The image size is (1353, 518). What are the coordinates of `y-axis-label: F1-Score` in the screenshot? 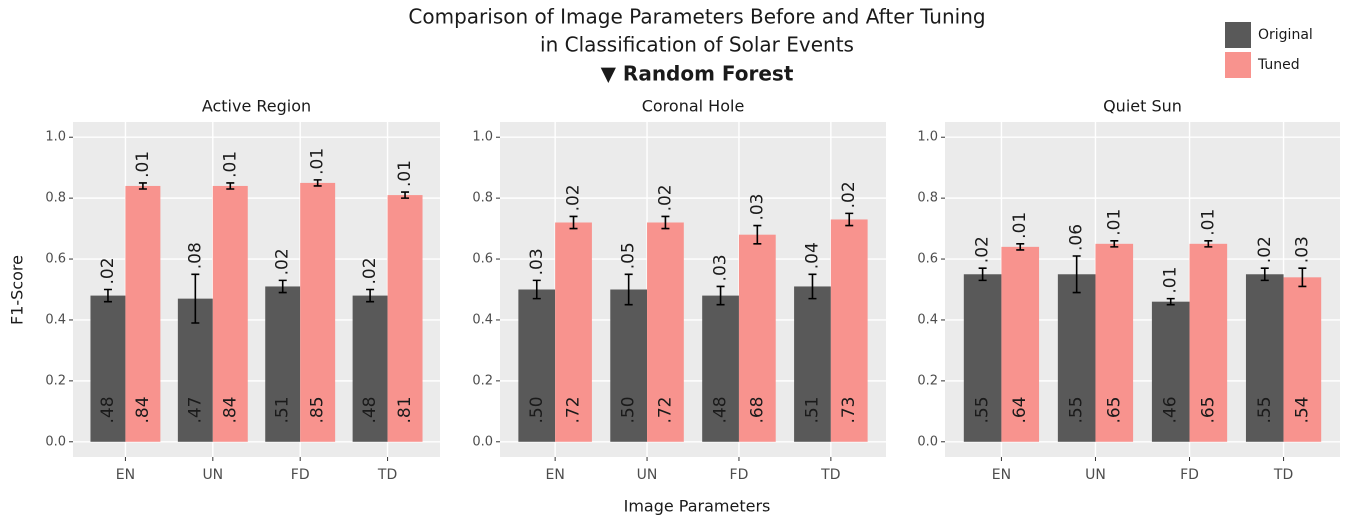 It's located at (17, 290).